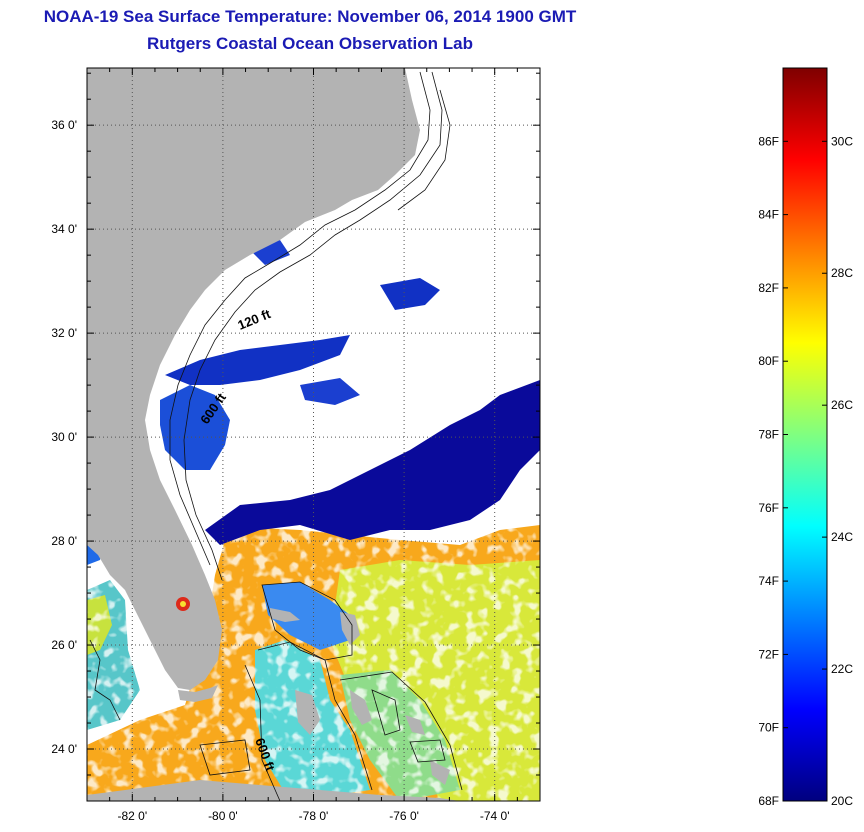 This screenshot has width=864, height=832. What do you see at coordinates (350, 628) in the screenshot?
I see `abaco-land` at bounding box center [350, 628].